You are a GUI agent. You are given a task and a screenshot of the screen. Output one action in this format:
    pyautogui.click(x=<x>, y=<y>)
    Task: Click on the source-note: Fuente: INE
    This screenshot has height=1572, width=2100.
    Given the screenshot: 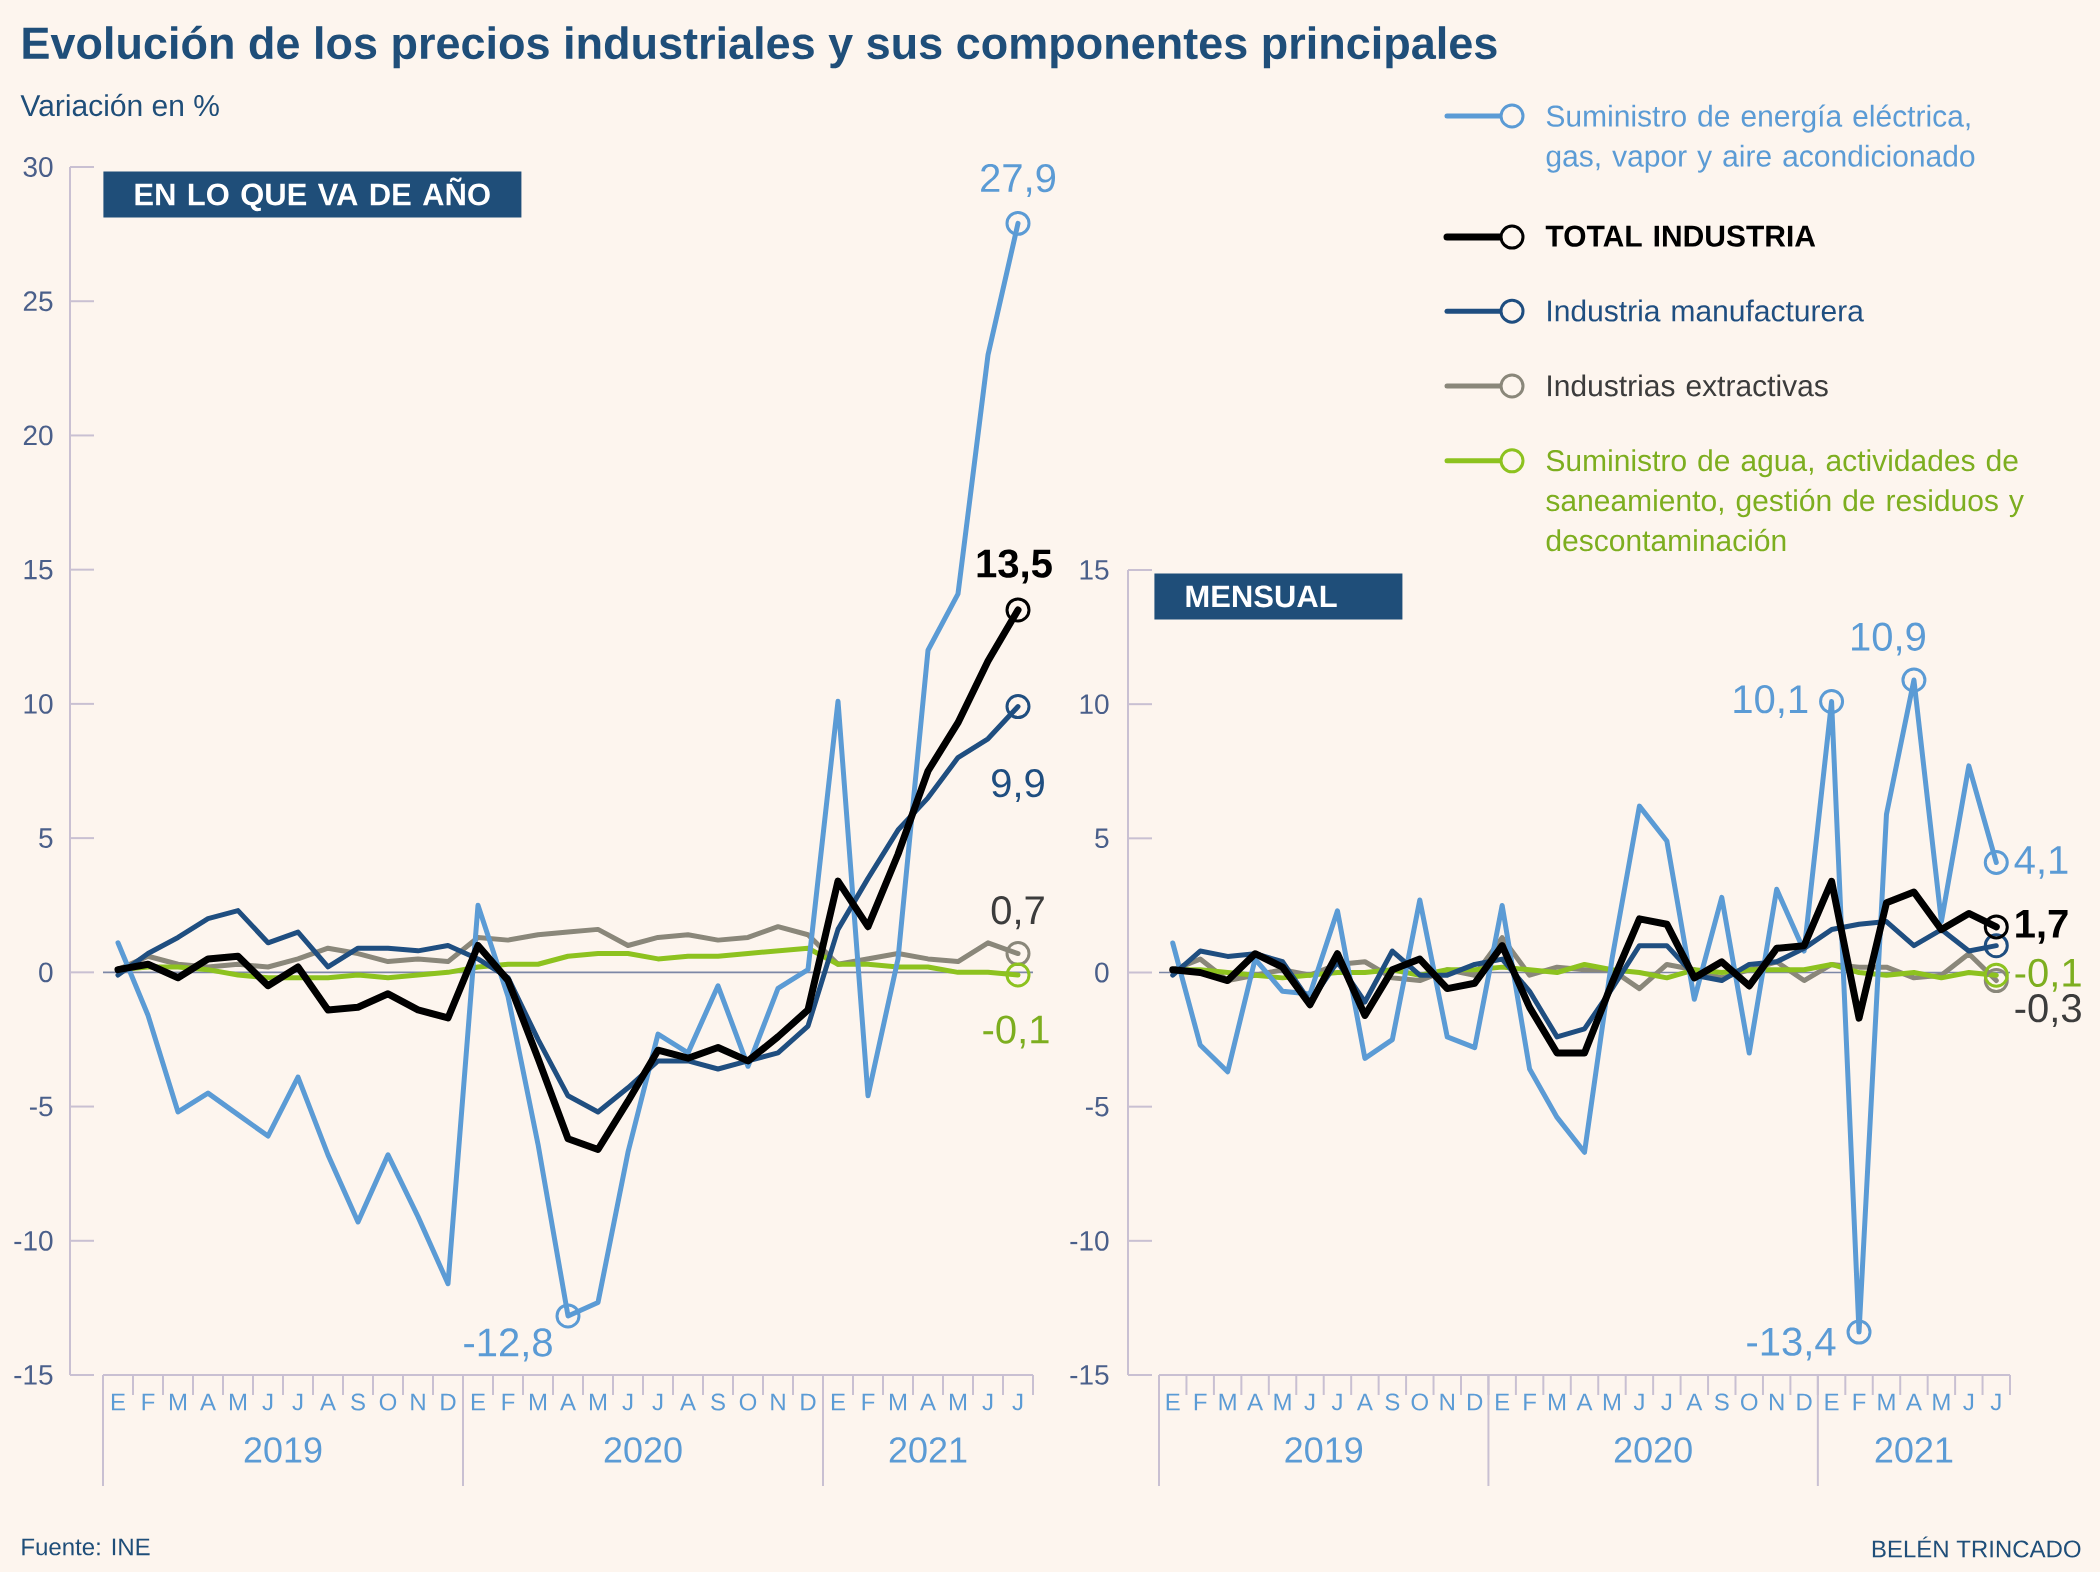 What is the action you would take?
    pyautogui.click(x=86, y=1547)
    